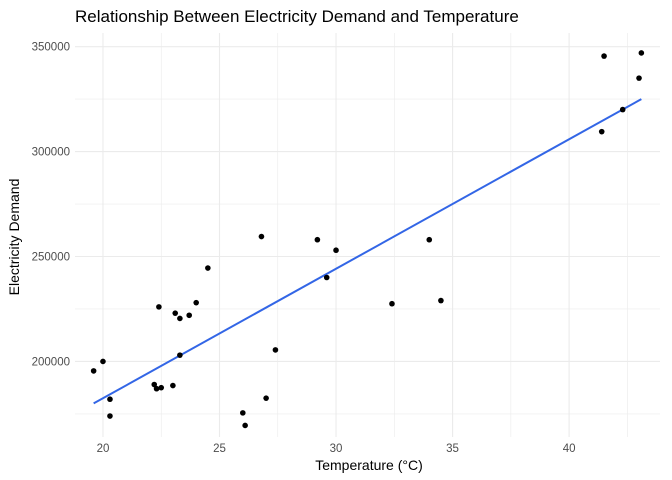 The width and height of the screenshot is (672, 480). Describe the element at coordinates (103, 449) in the screenshot. I see `x-tick-label: 20` at that location.